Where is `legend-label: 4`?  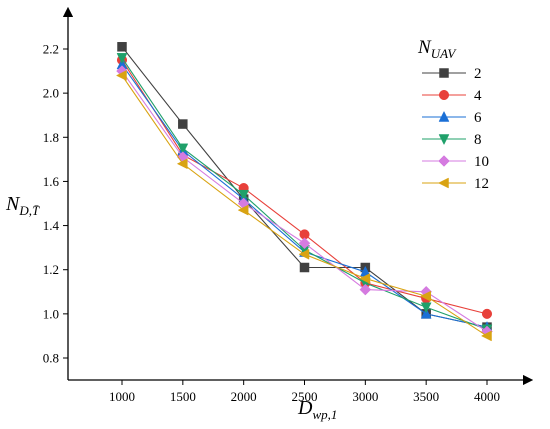
legend-label: 4 is located at coordinates (478, 96).